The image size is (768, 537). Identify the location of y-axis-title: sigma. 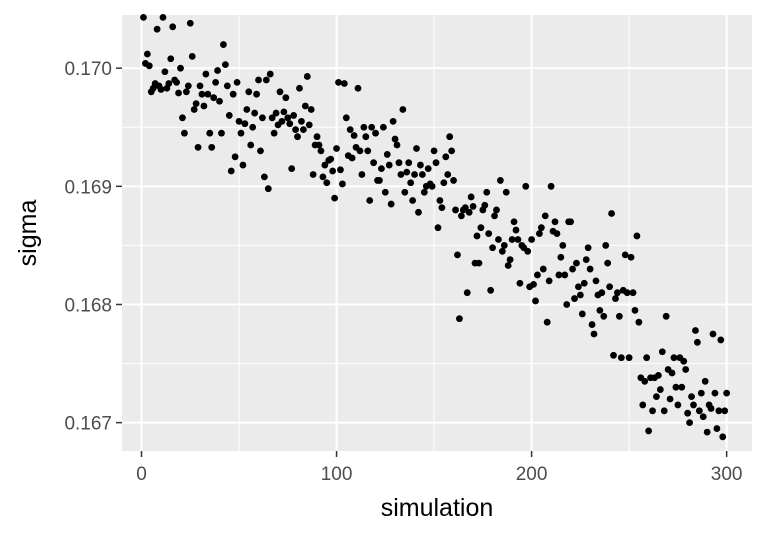
(28, 233).